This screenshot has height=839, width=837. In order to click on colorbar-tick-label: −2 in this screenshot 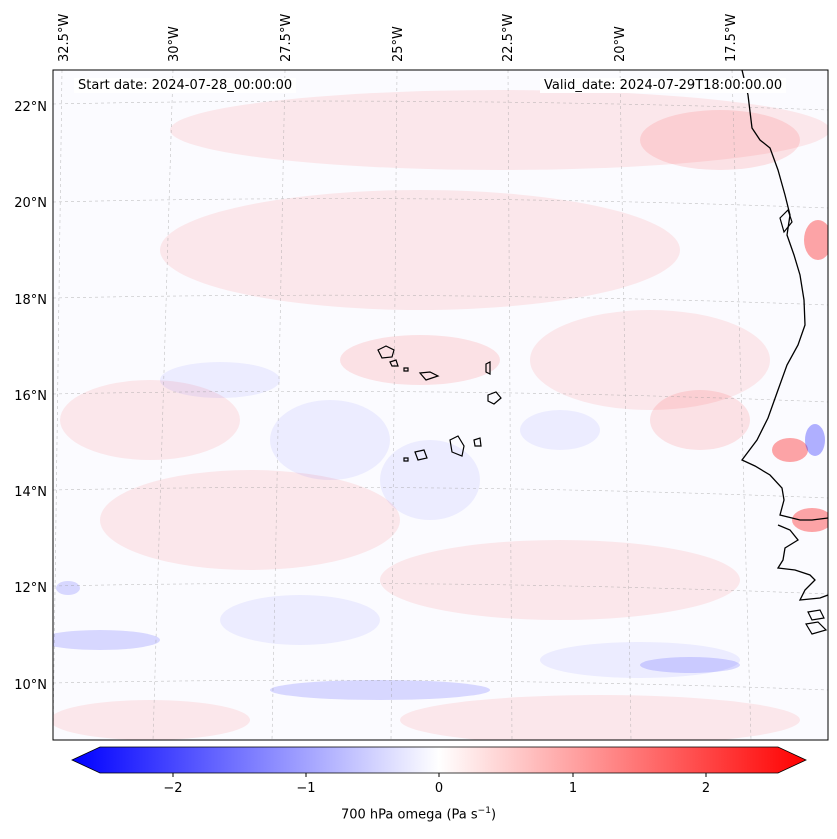, I will do `click(172, 788)`.